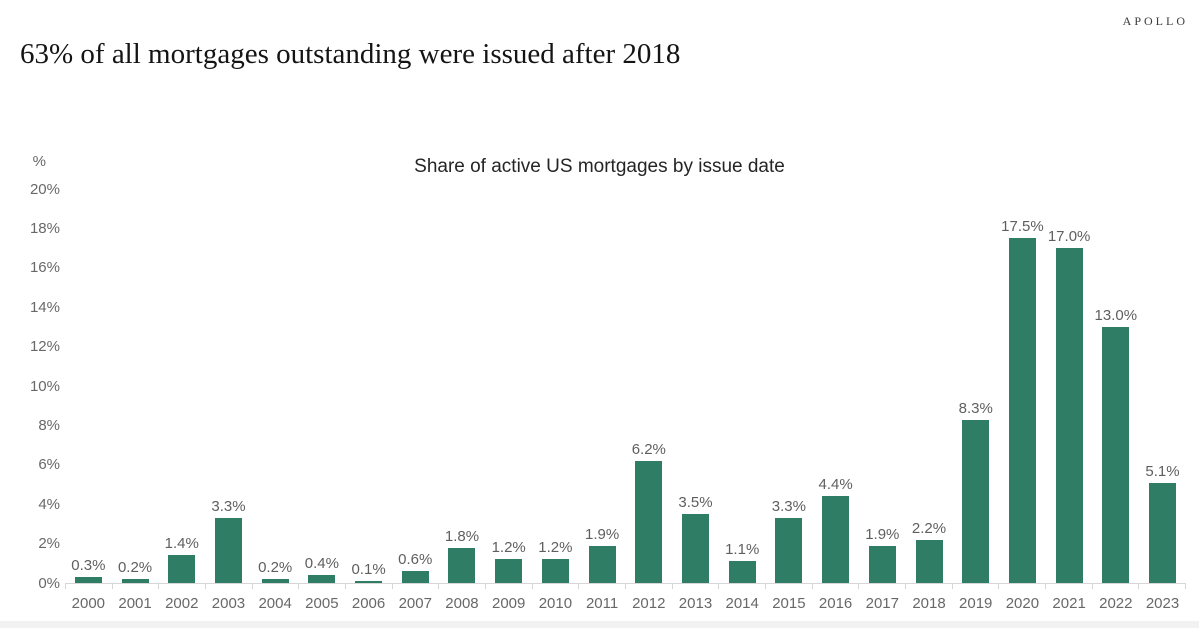 The image size is (1199, 628). I want to click on bar-2019, so click(976, 501).